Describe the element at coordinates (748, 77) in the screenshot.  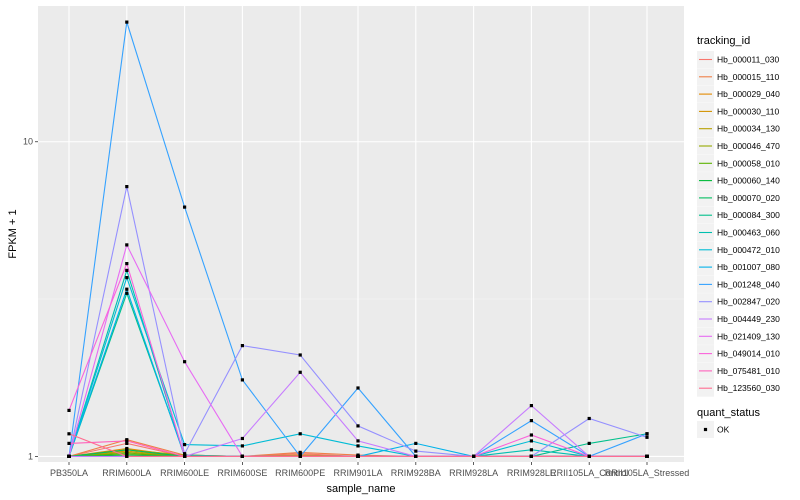
I see `legend-entry-label: Hb_000015_110` at that location.